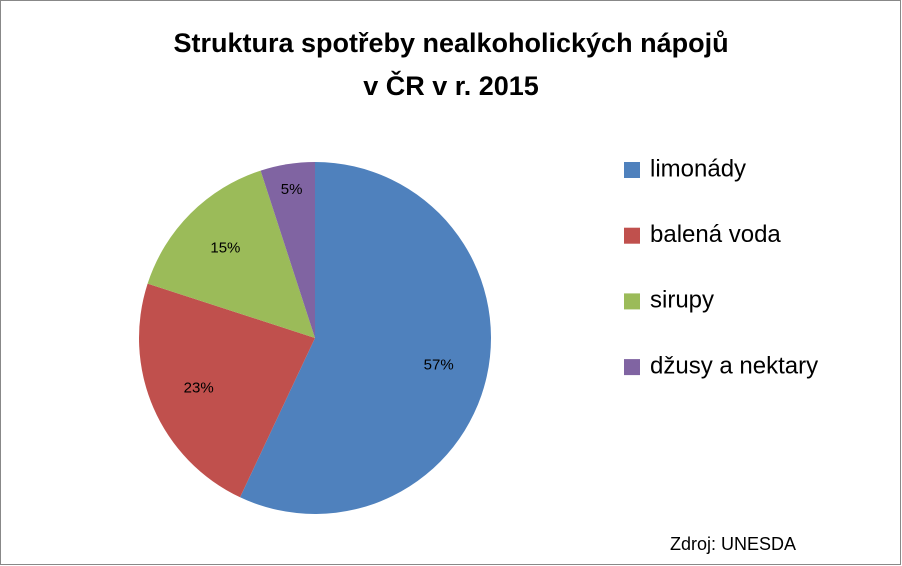 This screenshot has width=902, height=566. I want to click on data-label: 57%, so click(439, 365).